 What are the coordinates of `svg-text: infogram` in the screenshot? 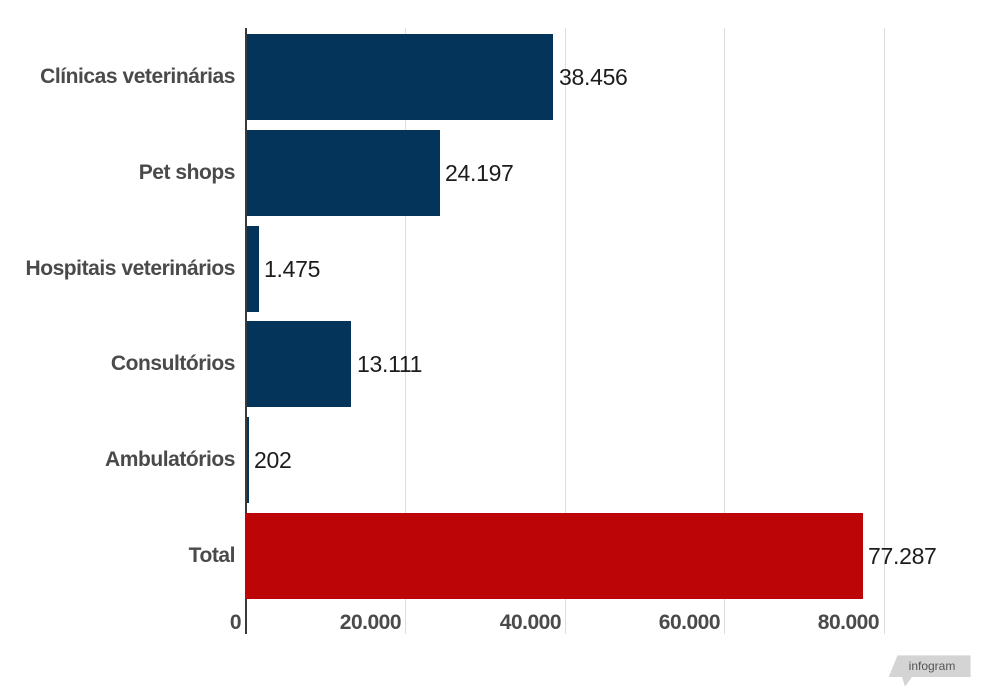 It's located at (932, 666).